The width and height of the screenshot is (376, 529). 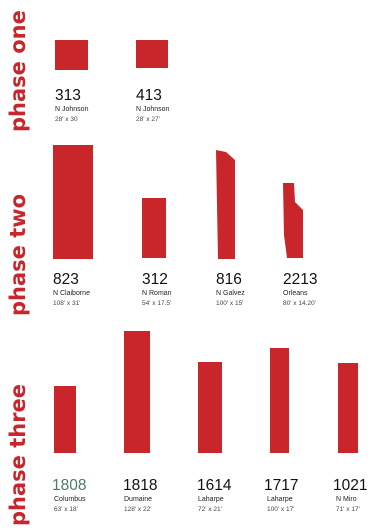 I want to click on building-1717-dims: 100' x 17', so click(x=281, y=509).